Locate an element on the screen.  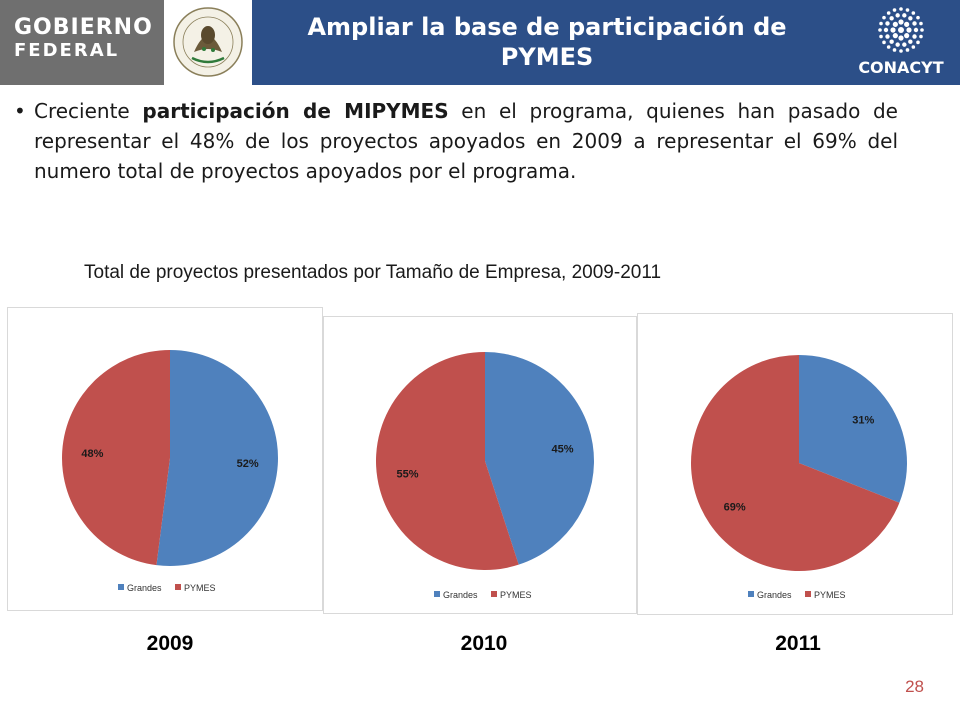
data-label-grandes: 31% is located at coordinates (863, 420).